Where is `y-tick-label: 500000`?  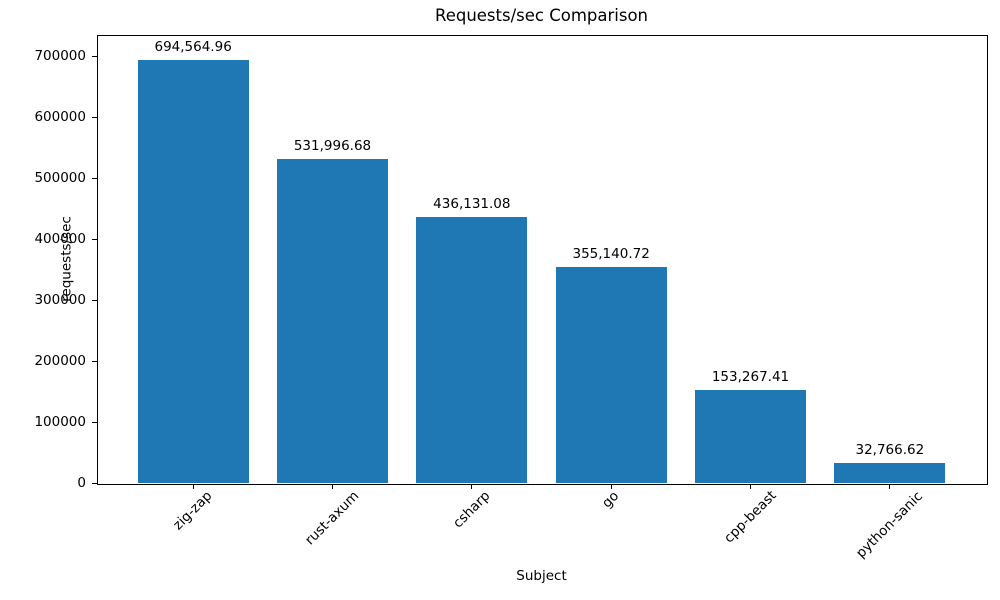 y-tick-label: 500000 is located at coordinates (60, 178).